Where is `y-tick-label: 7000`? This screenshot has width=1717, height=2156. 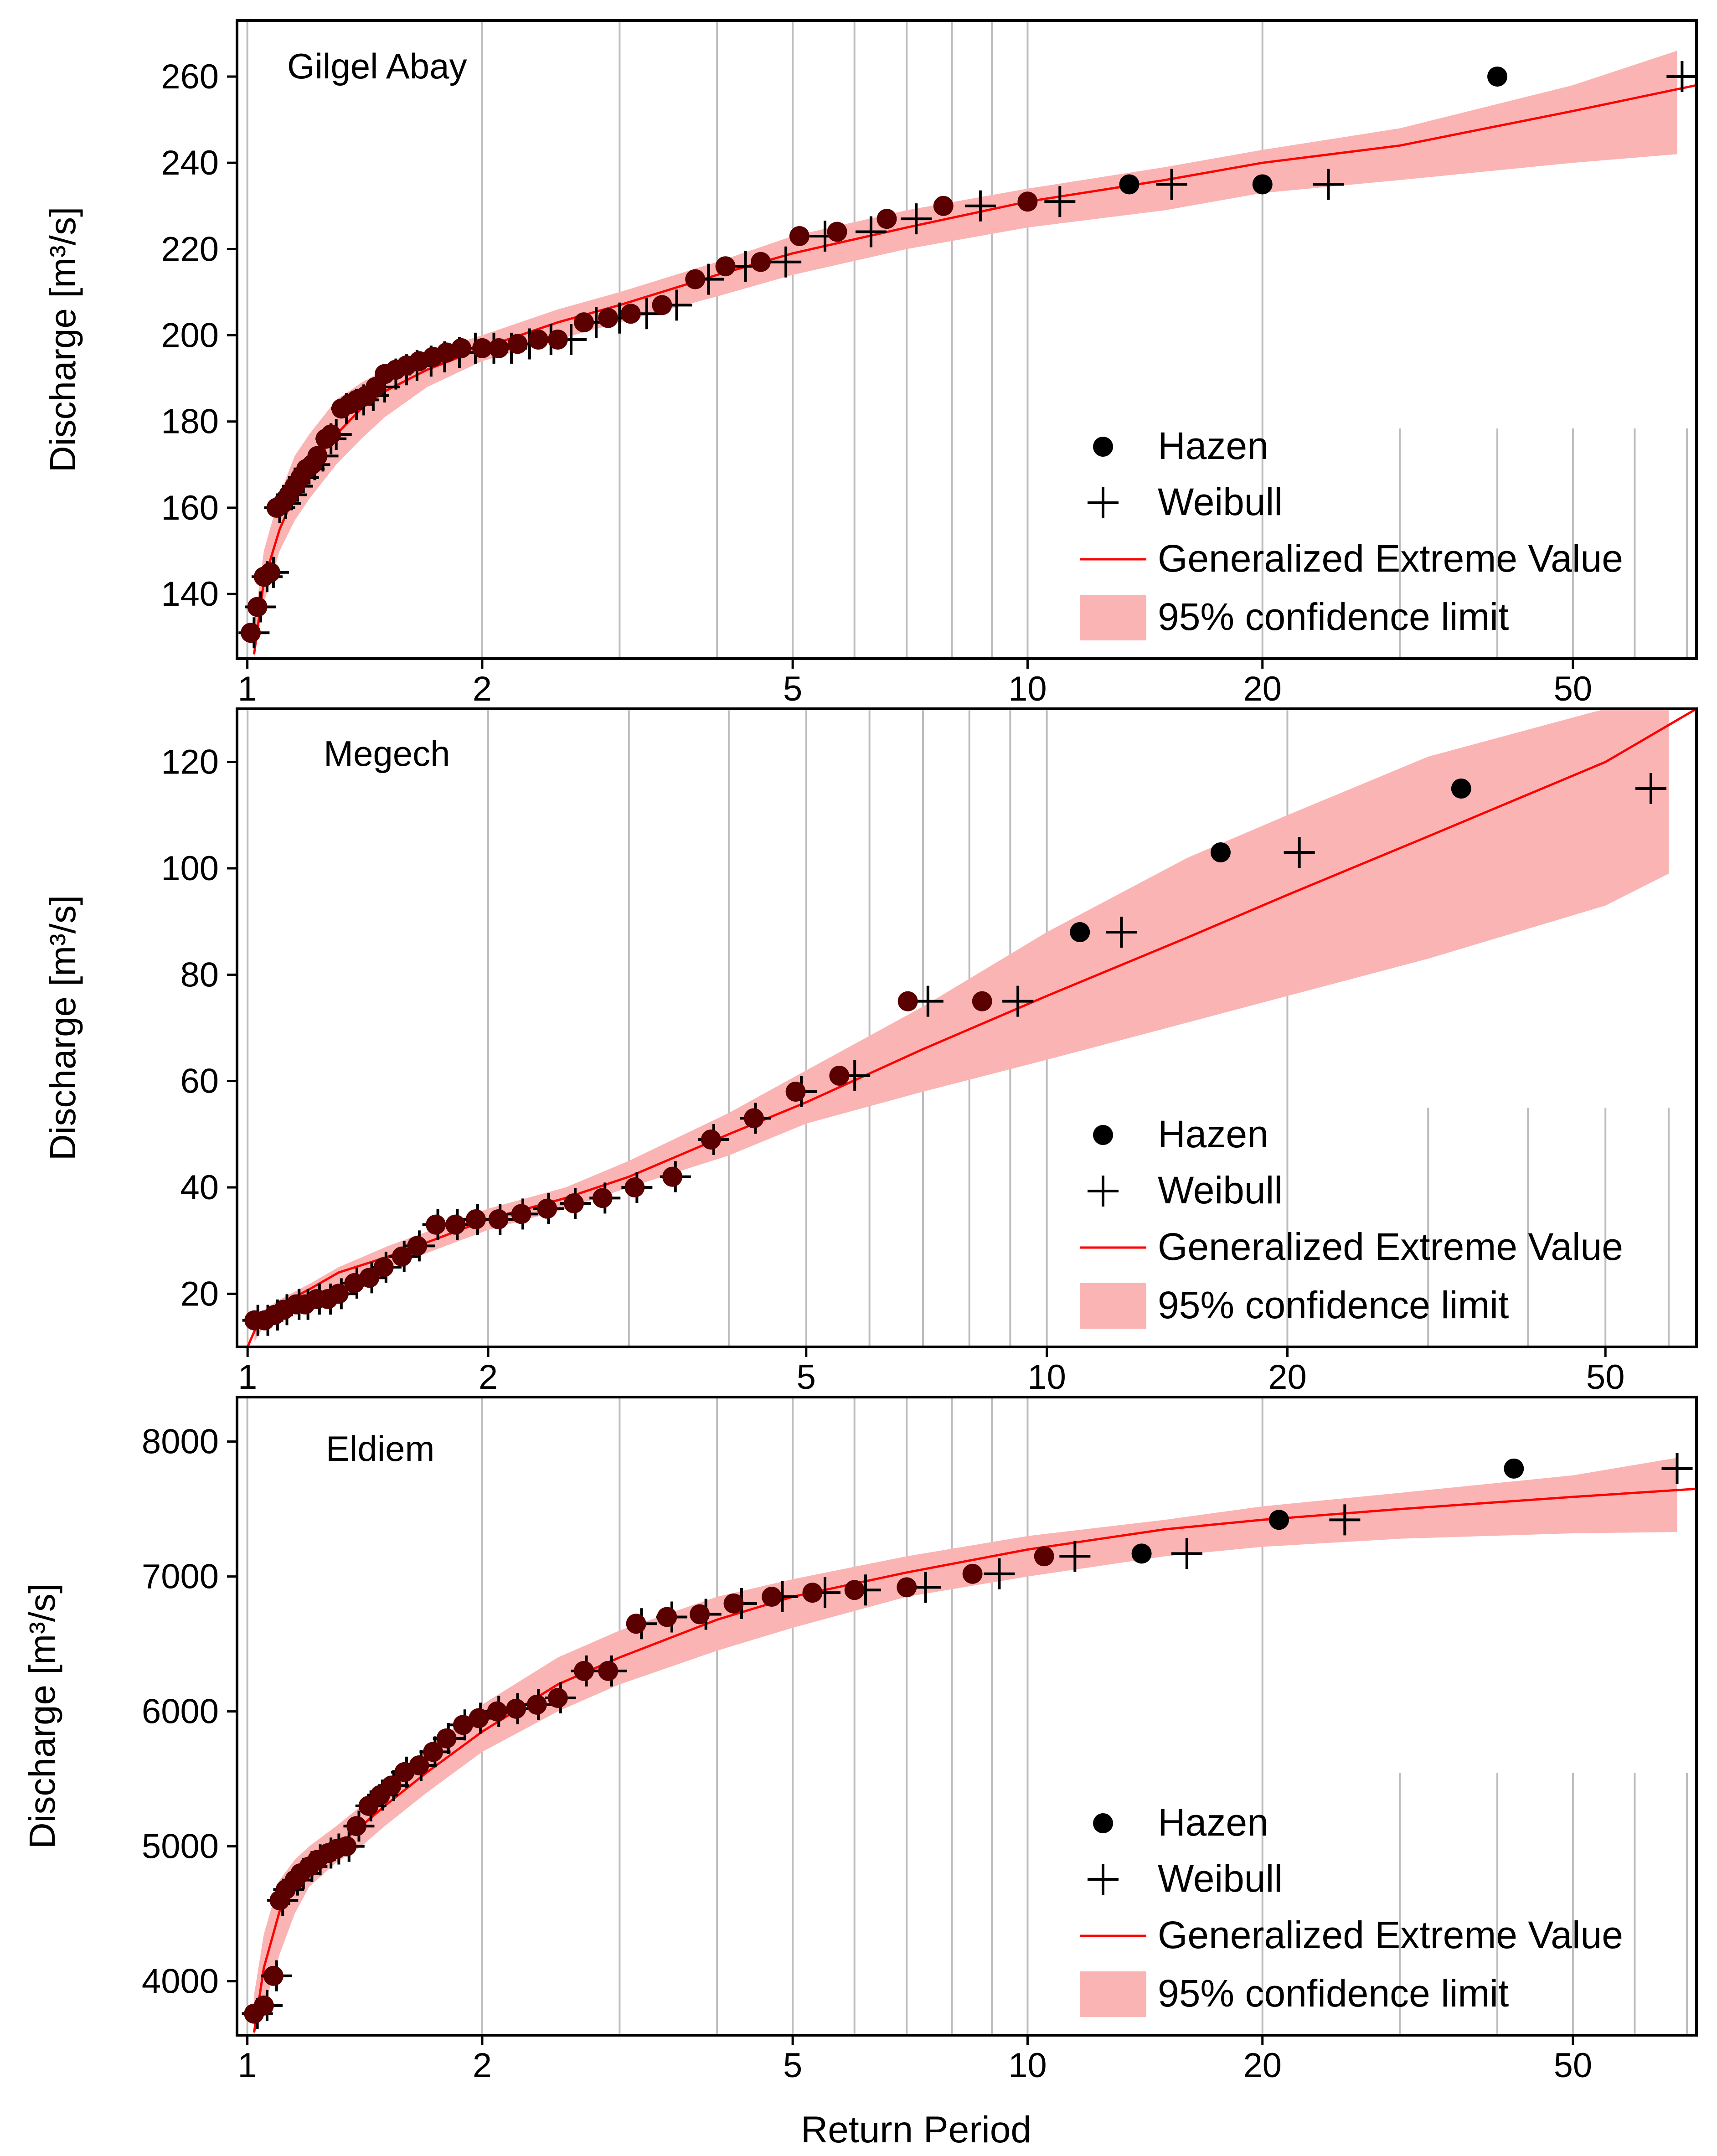
y-tick-label: 7000 is located at coordinates (180, 1577).